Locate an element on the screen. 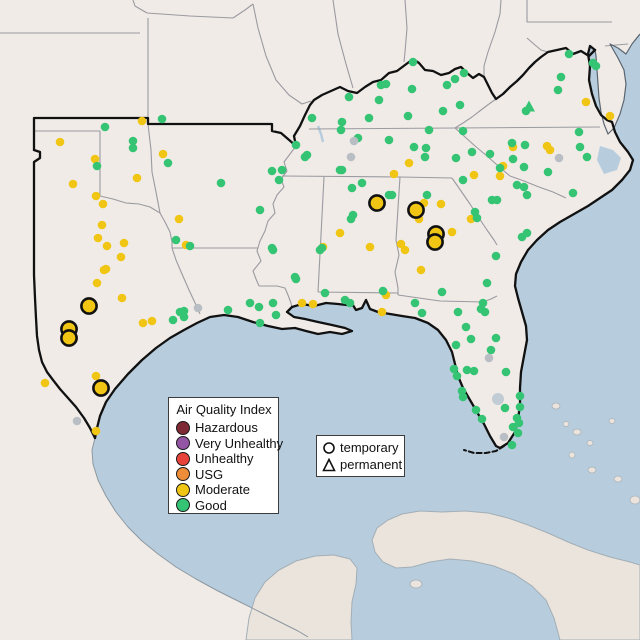 This screenshot has width=640, height=640. mexico-coast is located at coordinates (200, 537).